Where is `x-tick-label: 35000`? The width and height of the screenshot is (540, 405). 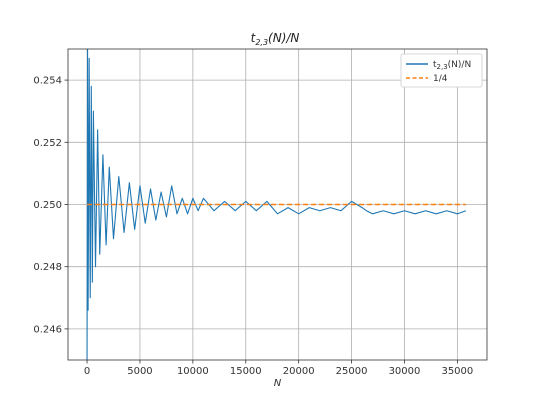
x-tick-label: 35000 is located at coordinates (457, 371).